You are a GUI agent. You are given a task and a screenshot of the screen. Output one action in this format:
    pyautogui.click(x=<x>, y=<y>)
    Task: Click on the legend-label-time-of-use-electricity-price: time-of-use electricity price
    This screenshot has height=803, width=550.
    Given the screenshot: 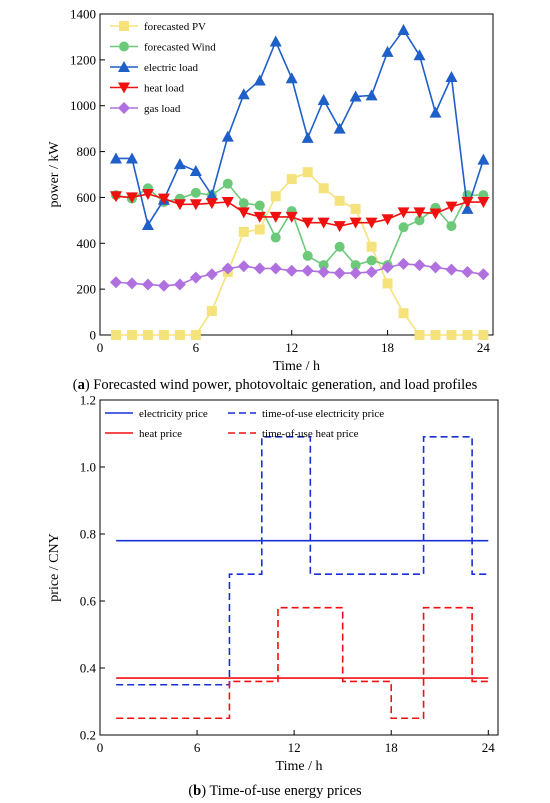 What is the action you would take?
    pyautogui.click(x=323, y=414)
    